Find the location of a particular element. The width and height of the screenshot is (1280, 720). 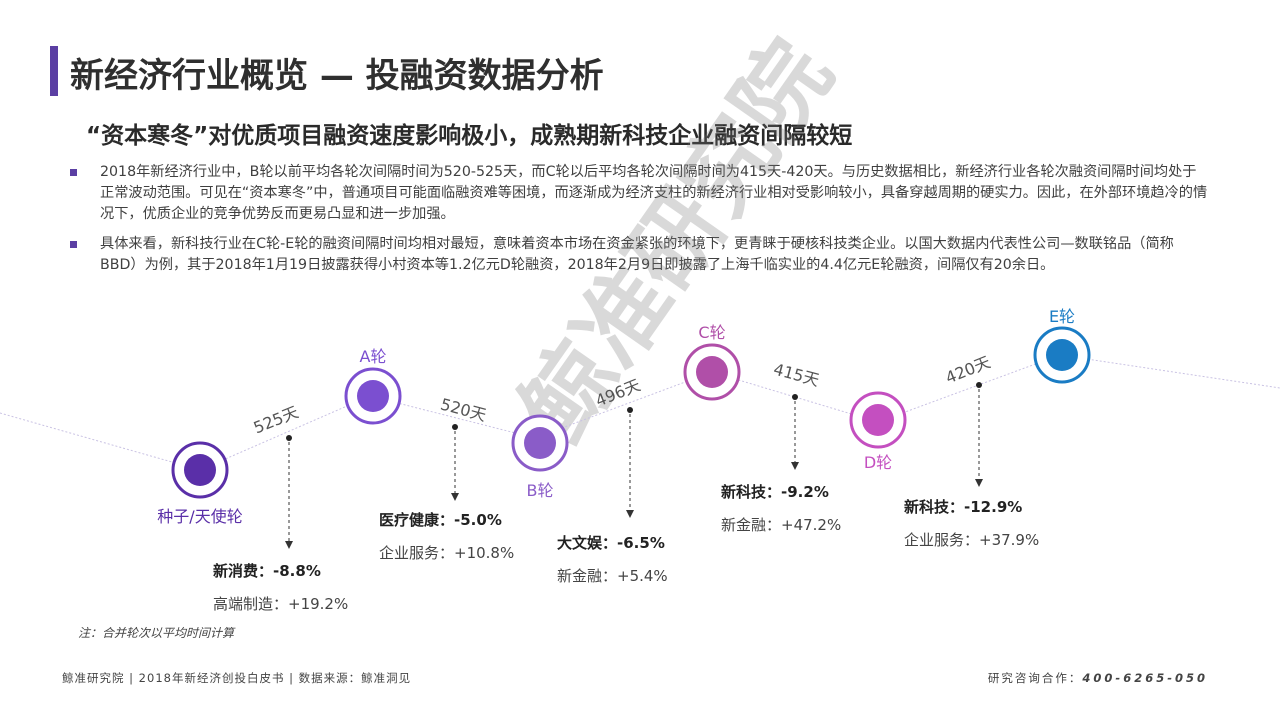

interval-stat: 大文娱：-6.5% 新金融：+5.4% is located at coordinates (612, 559).